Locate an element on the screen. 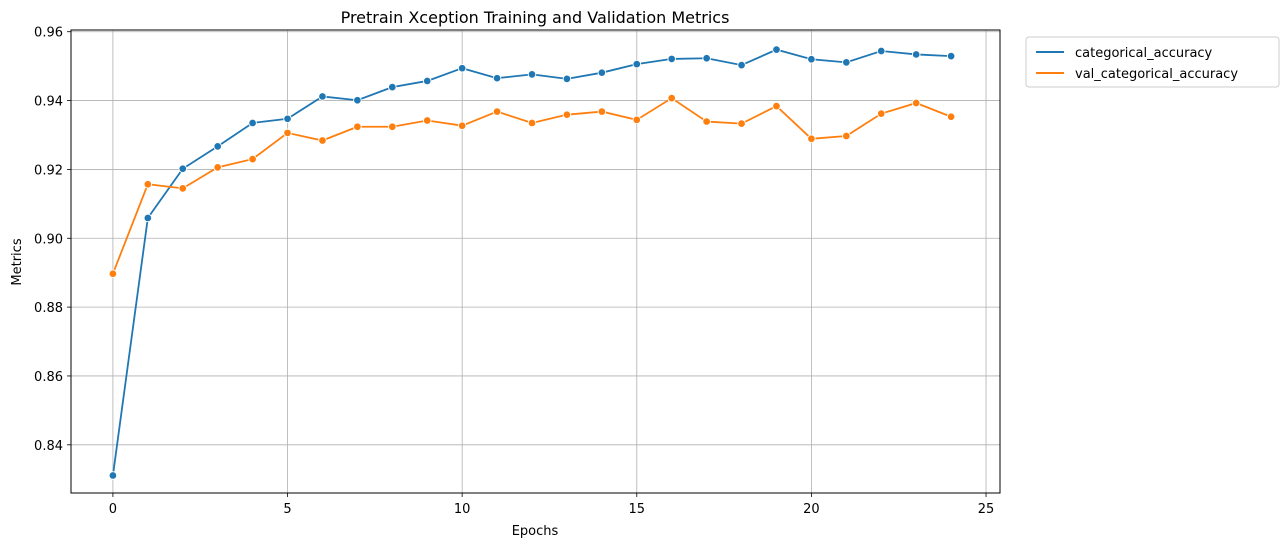 The height and width of the screenshot is (547, 1288). x-tick-label: 20 is located at coordinates (811, 509).